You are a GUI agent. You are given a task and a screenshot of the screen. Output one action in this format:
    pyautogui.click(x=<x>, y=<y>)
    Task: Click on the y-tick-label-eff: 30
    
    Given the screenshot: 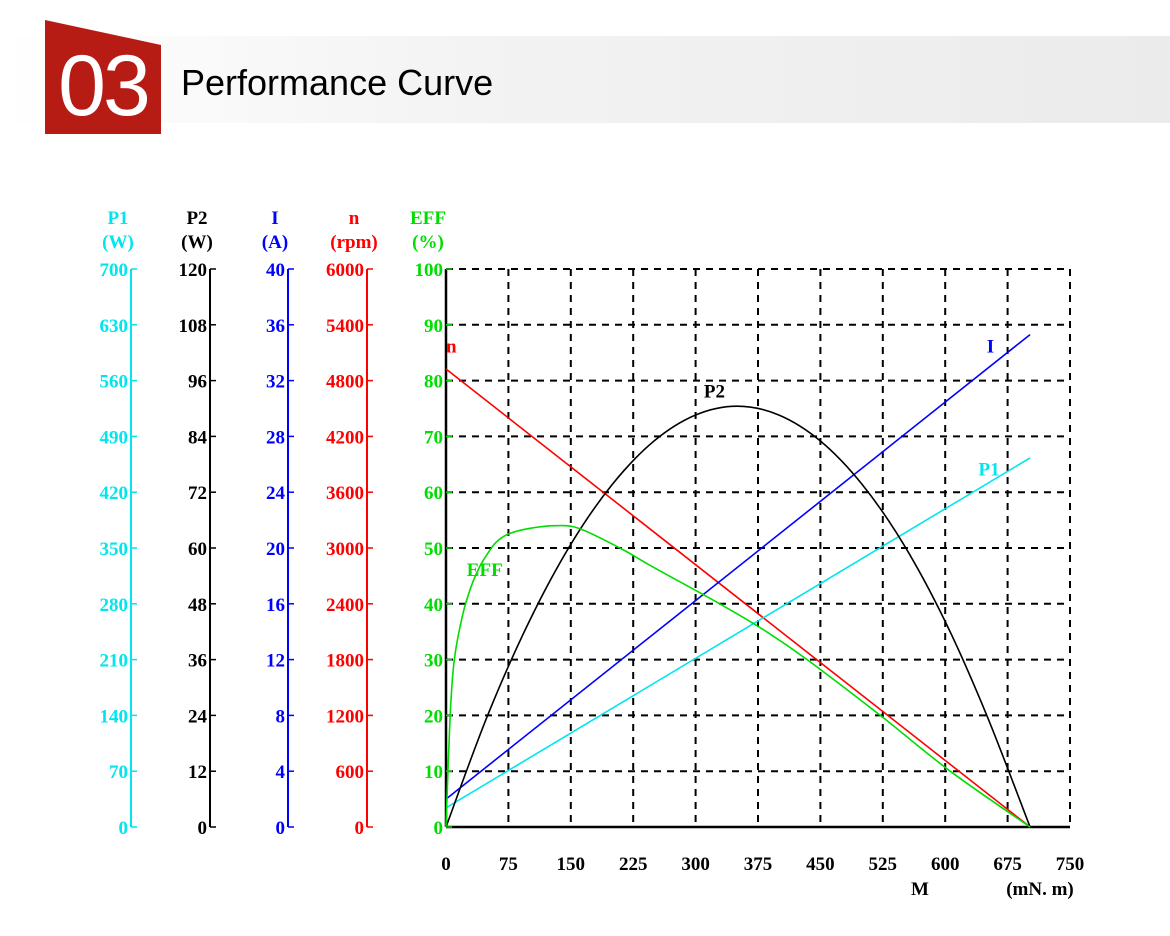 What is the action you would take?
    pyautogui.click(x=433, y=661)
    